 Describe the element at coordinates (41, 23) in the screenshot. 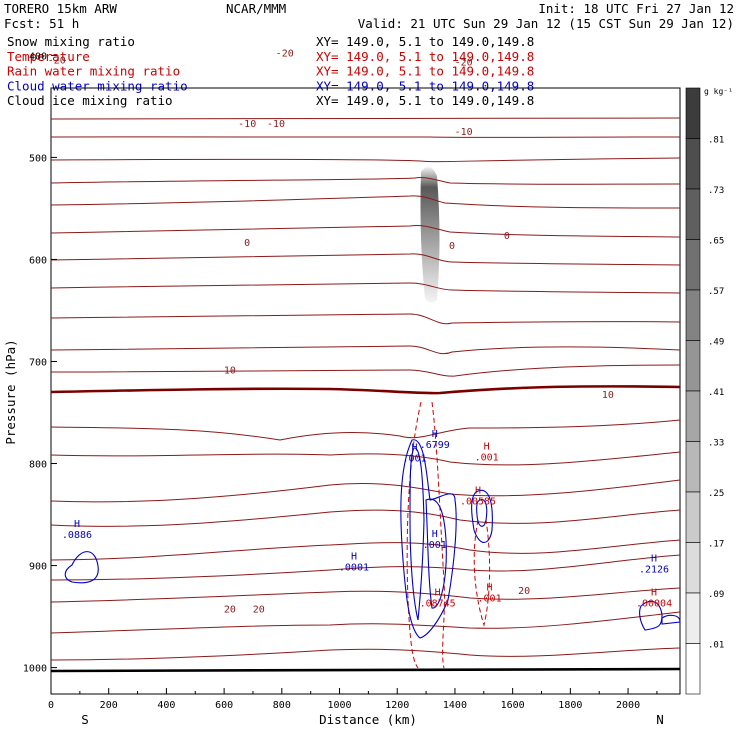

I see `forecast-hour: Fcst: 51 h` at that location.